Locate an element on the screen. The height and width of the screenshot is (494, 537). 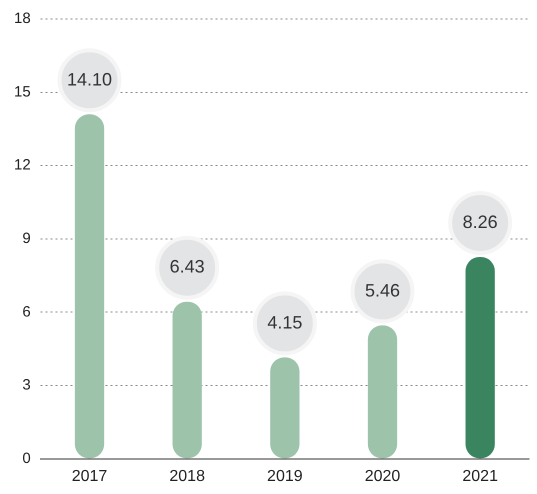
data-label: 14.10 is located at coordinates (89, 79).